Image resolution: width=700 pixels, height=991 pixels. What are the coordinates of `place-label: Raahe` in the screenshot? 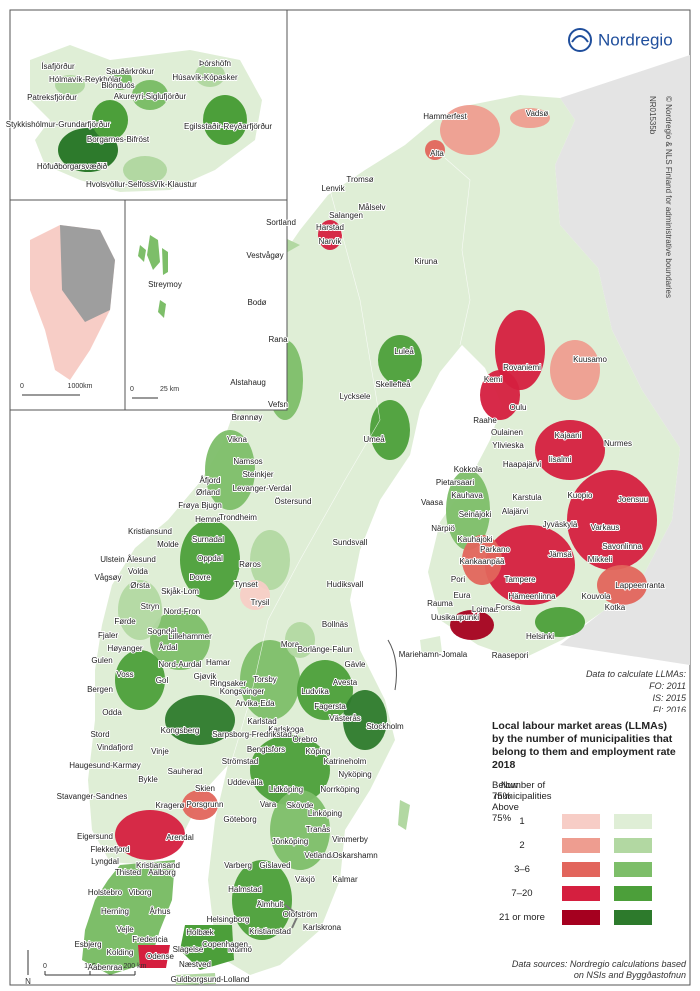 It's located at (485, 420).